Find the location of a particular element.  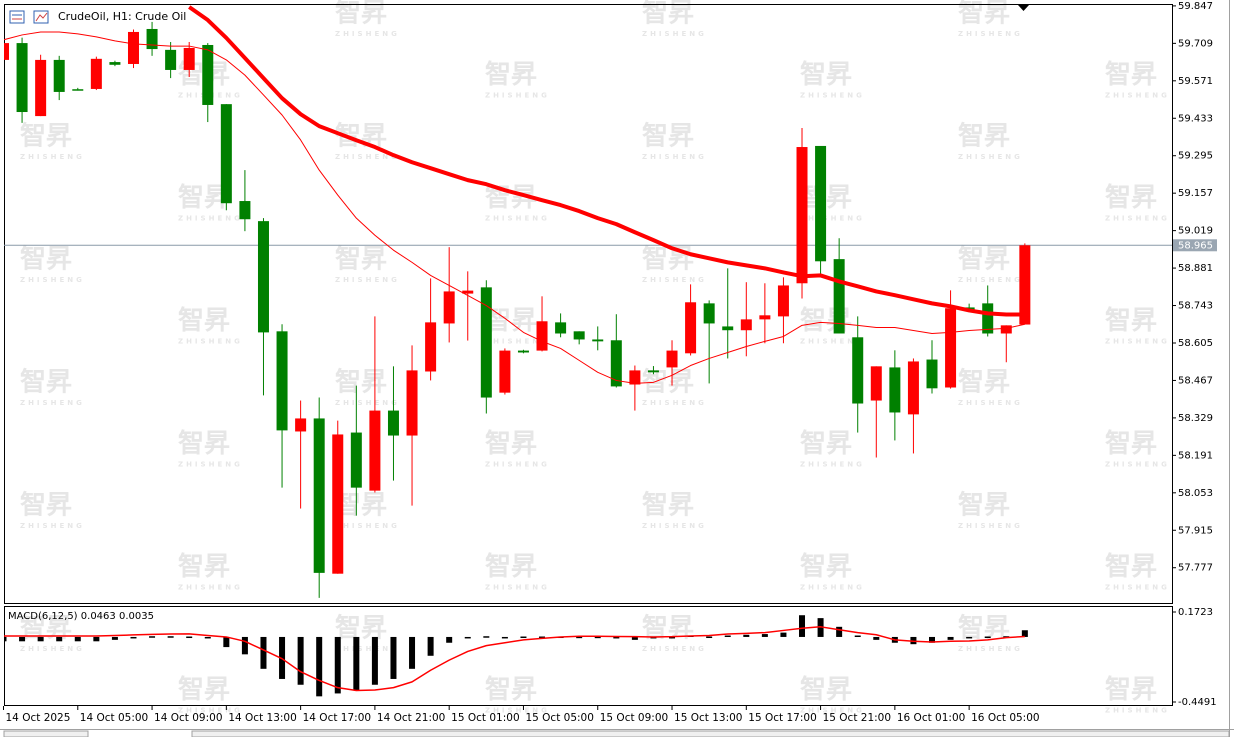

macd-frame is located at coordinates (588, 656).